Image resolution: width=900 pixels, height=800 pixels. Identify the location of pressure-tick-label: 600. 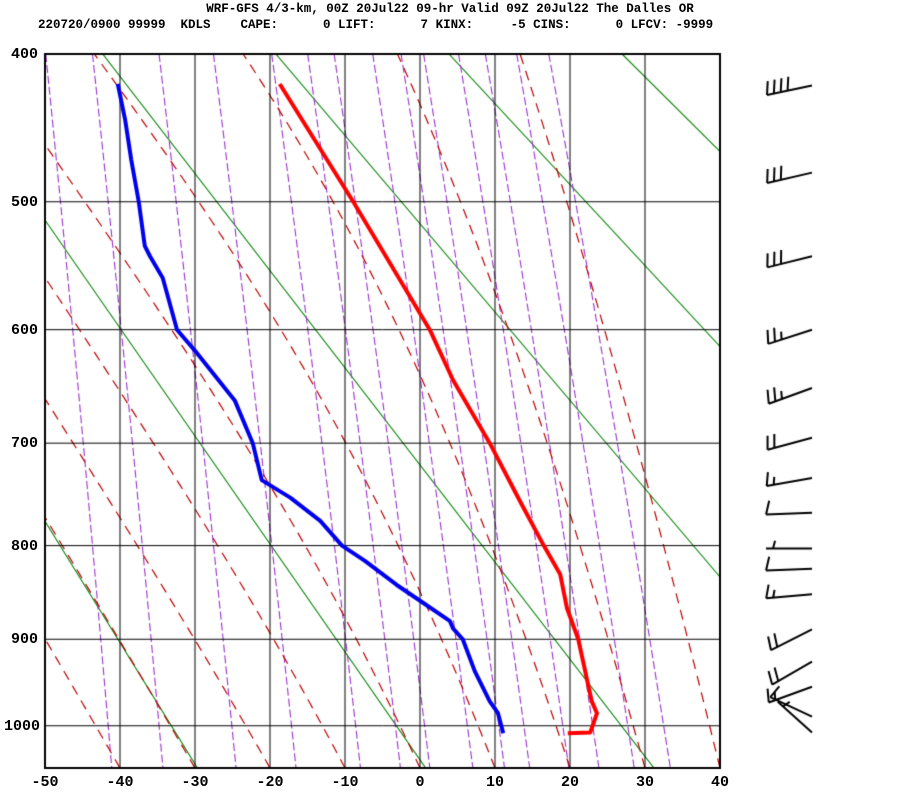
(24, 330).